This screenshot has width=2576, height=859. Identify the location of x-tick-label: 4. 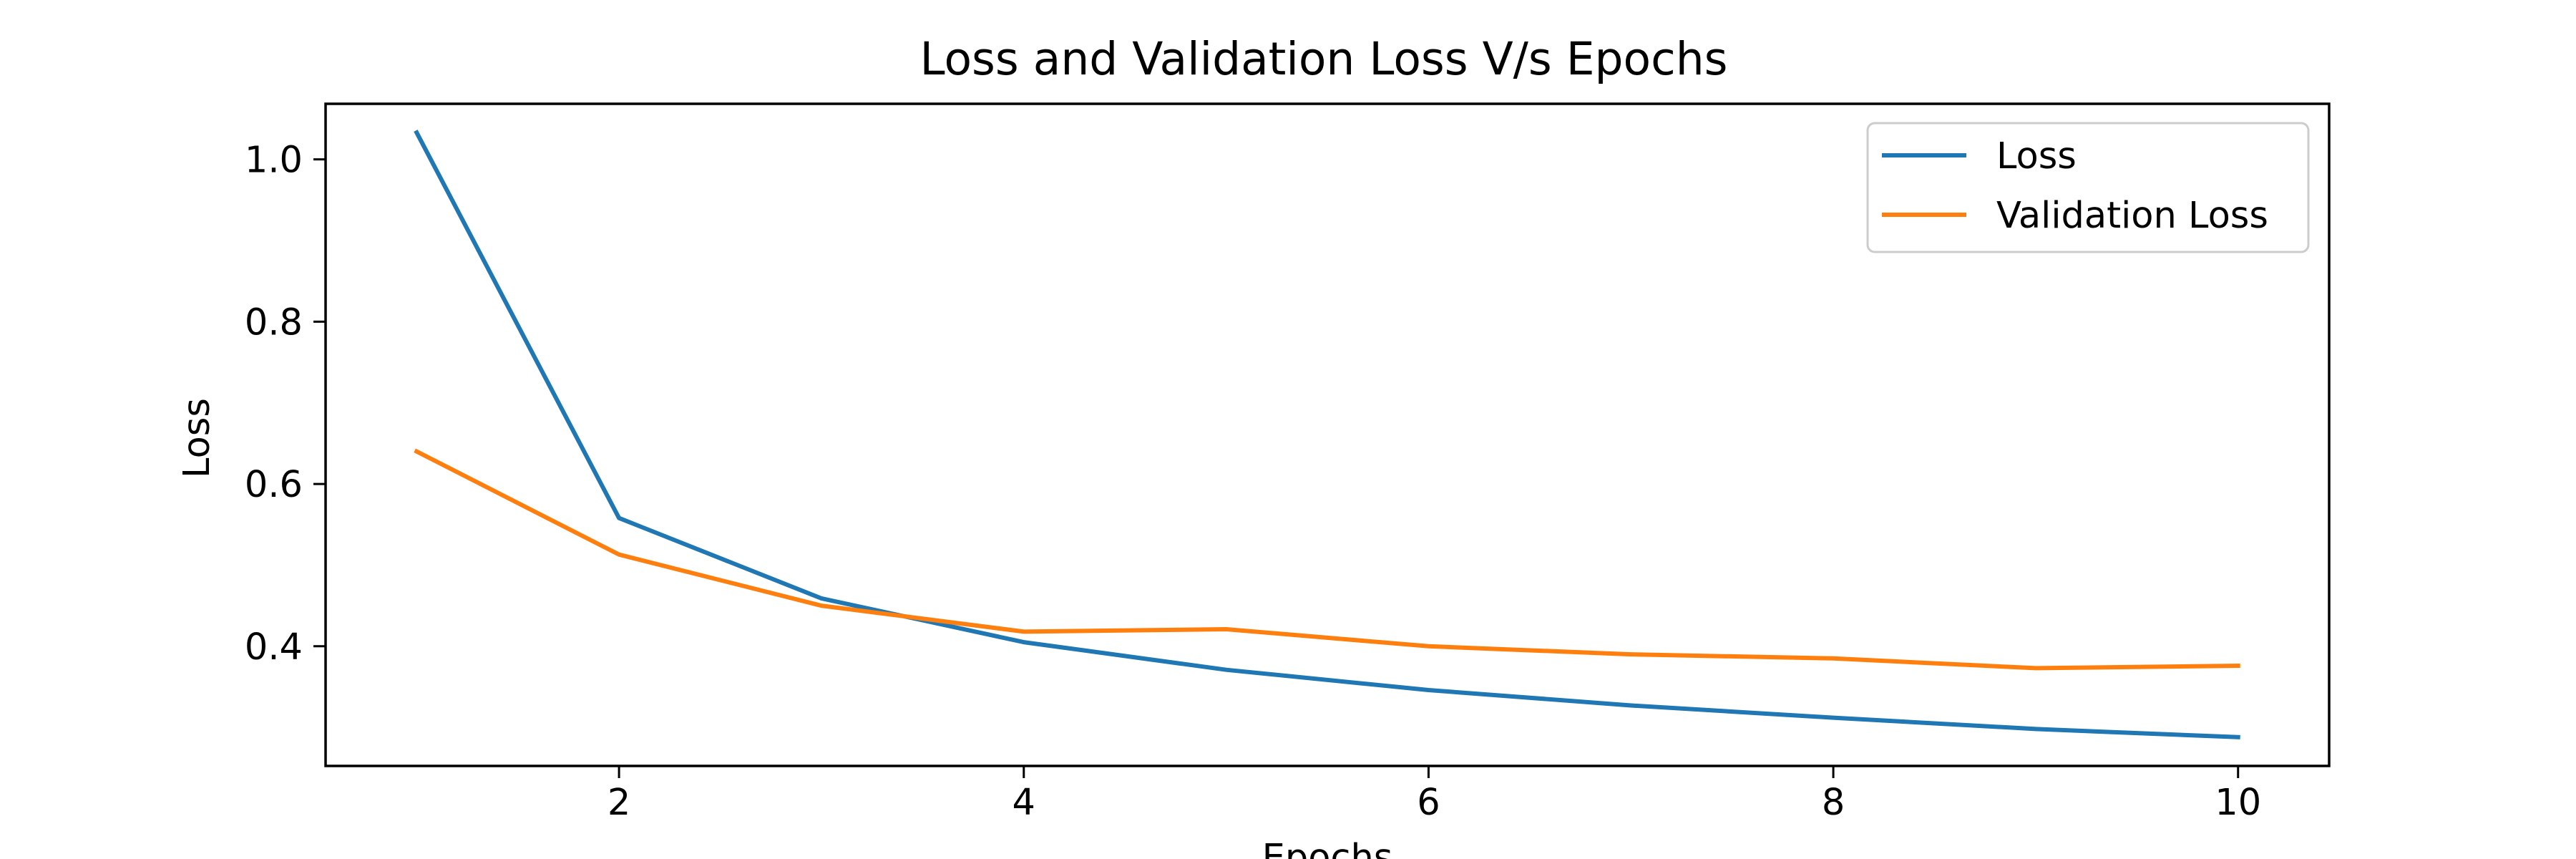
(1024, 803).